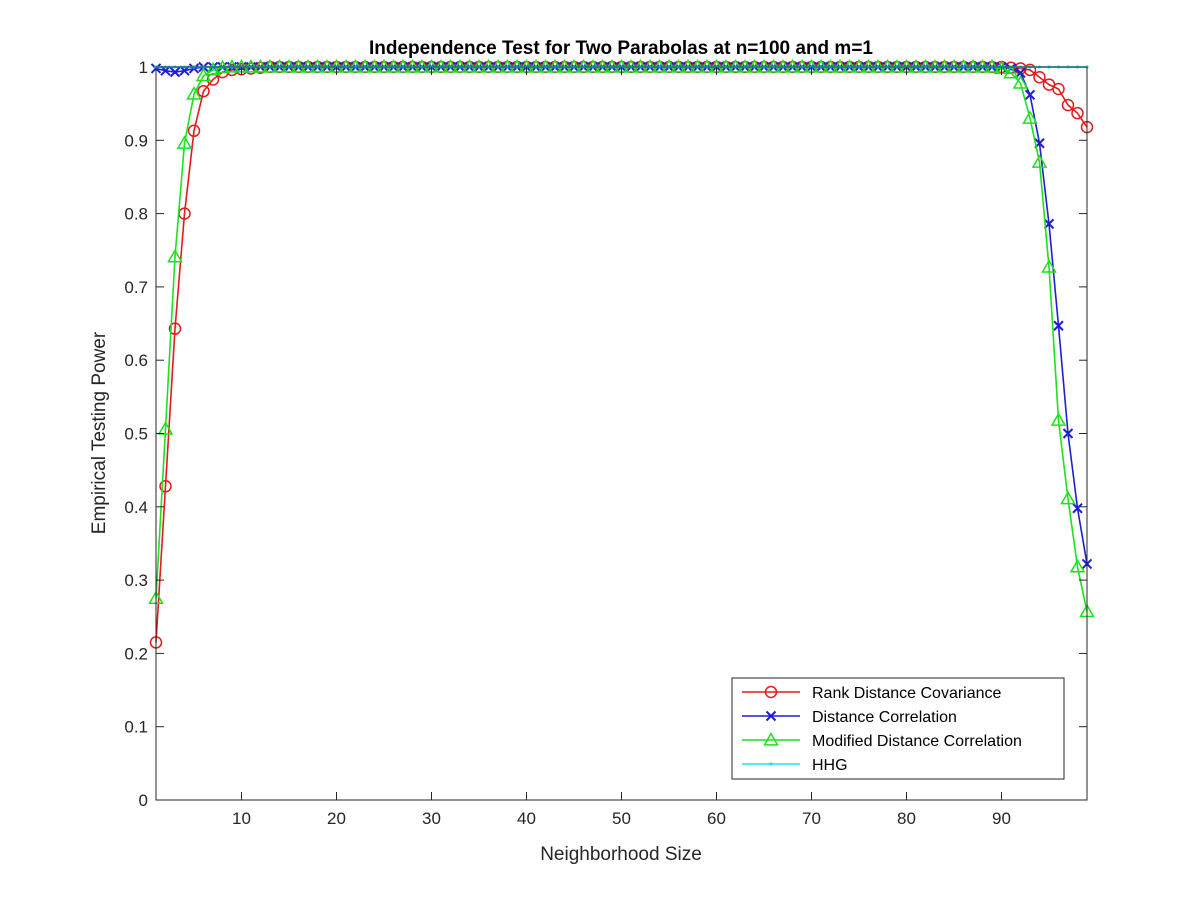  What do you see at coordinates (884, 717) in the screenshot?
I see `legend-label: Distance Correlation` at bounding box center [884, 717].